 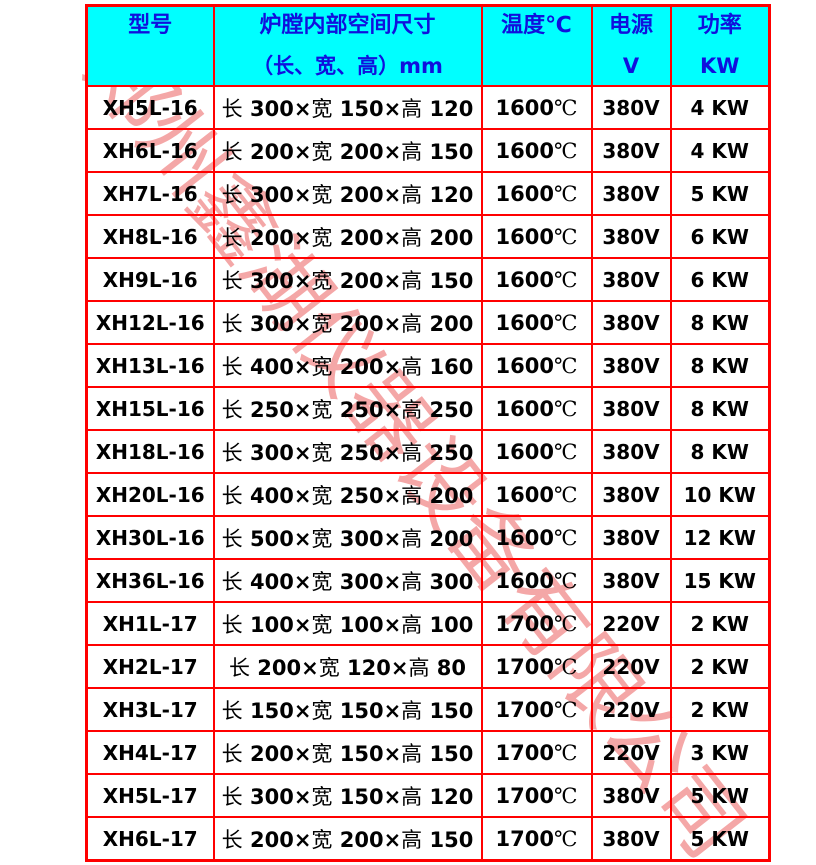 What do you see at coordinates (347, 150) in the screenshot?
I see `dimensions-cell: 长 200×宽 200×高 150` at bounding box center [347, 150].